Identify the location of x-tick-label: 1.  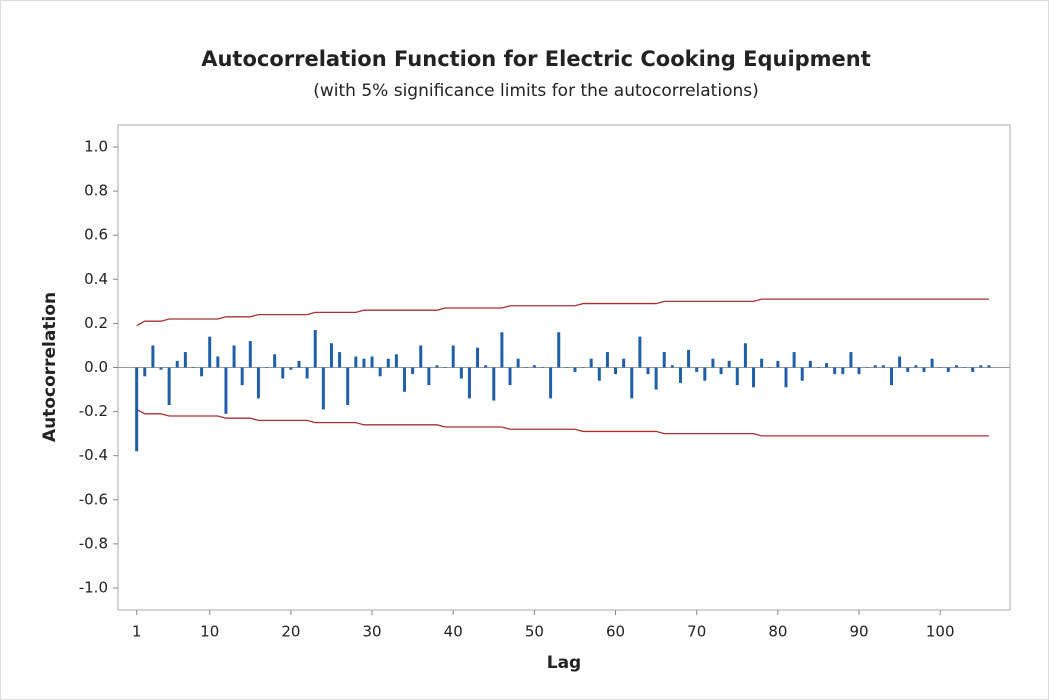
(137, 632).